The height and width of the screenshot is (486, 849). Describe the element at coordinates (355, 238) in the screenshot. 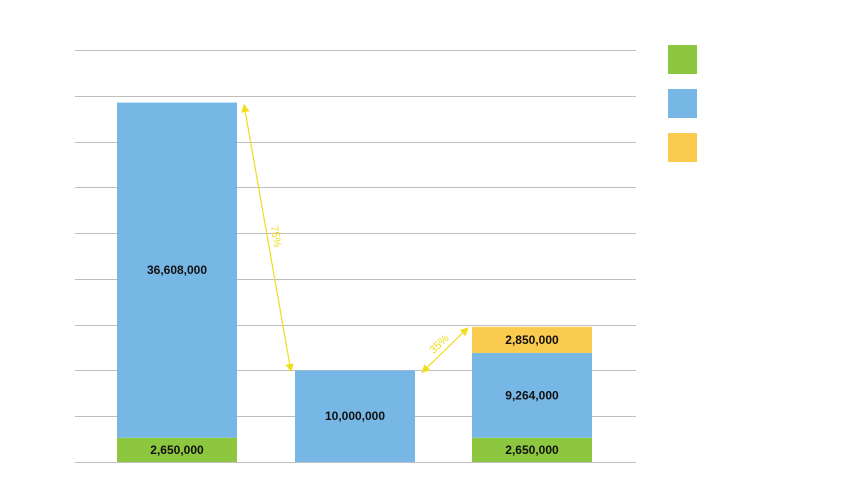

I see `annotations: 75% 35%` at that location.